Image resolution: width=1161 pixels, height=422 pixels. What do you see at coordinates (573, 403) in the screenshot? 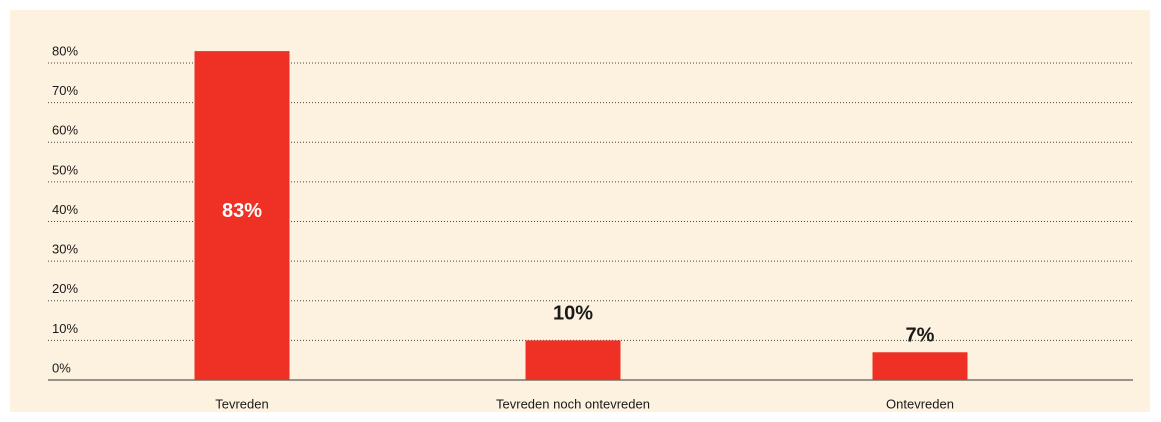
I see `x-tick-label: Tevreden noch ontevreden` at bounding box center [573, 403].